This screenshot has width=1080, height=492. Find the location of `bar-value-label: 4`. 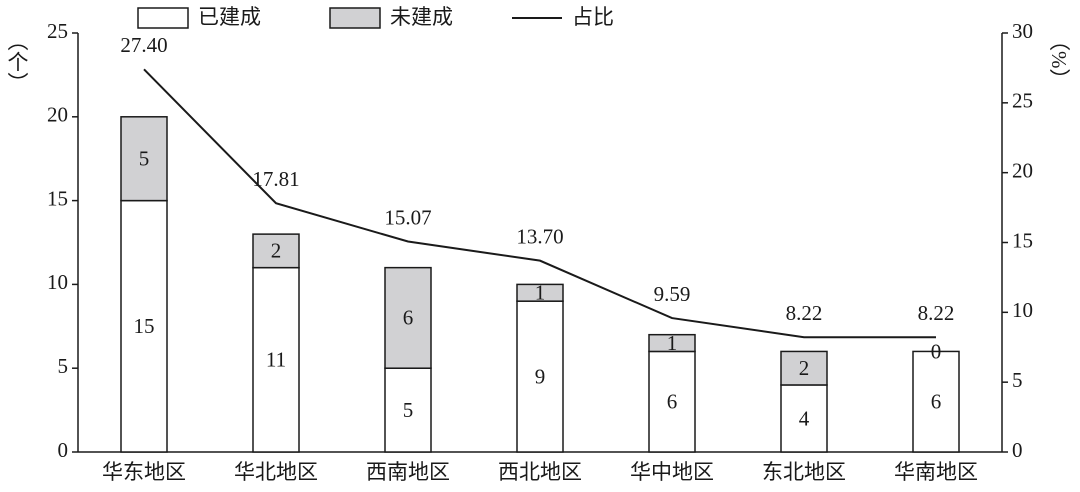

bar-value-label: 4 is located at coordinates (804, 418).